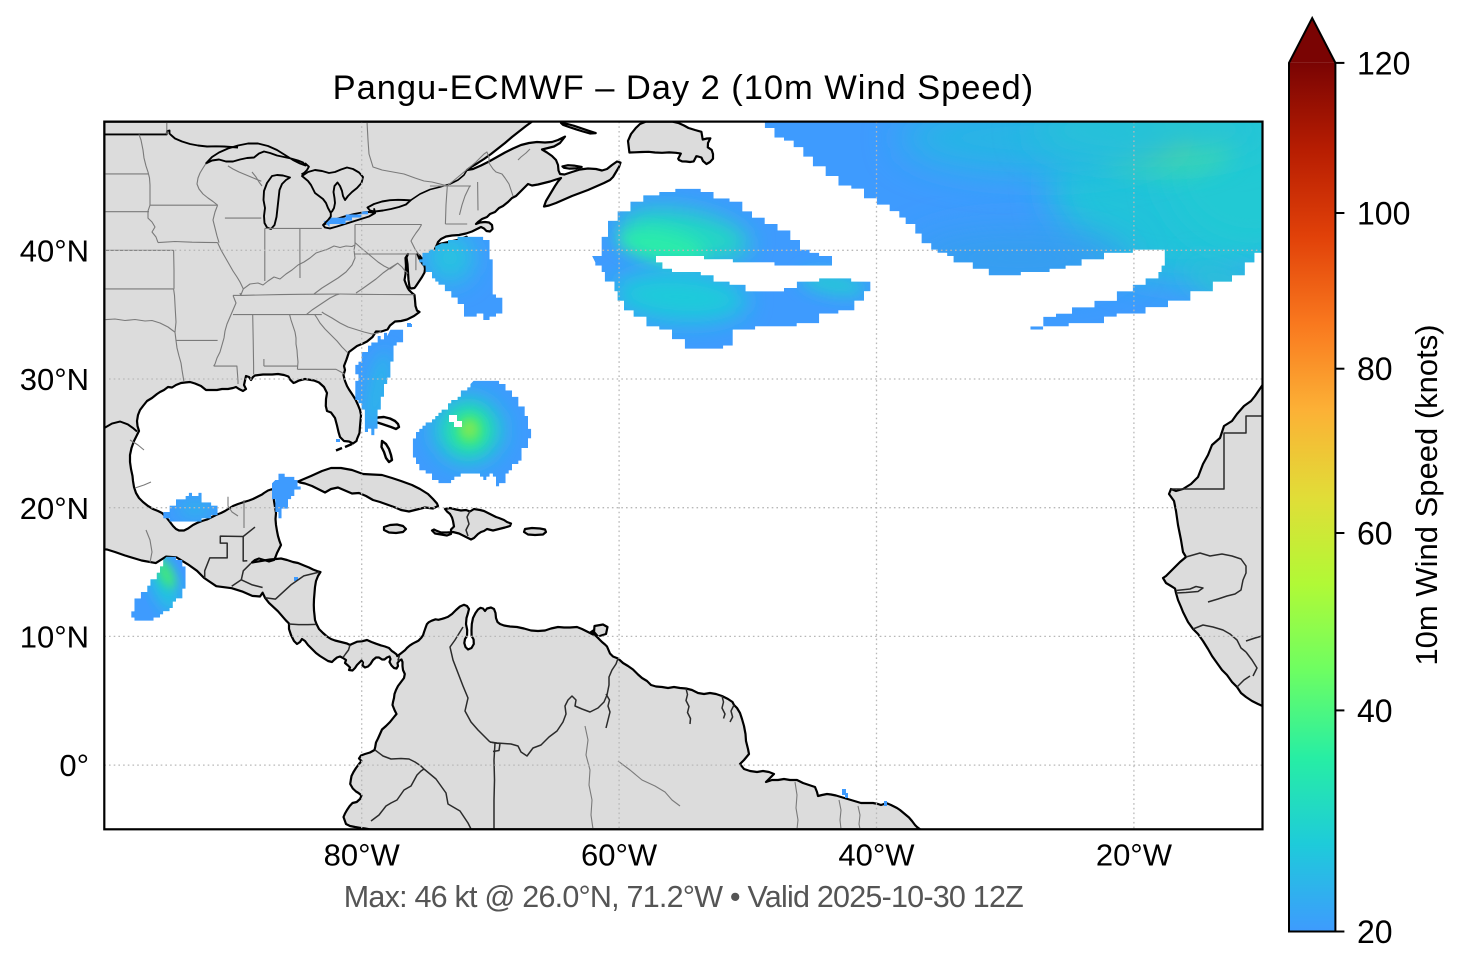 The height and width of the screenshot is (969, 1466). Describe the element at coordinates (1375, 711) in the screenshot. I see `svg-text: 40` at that location.